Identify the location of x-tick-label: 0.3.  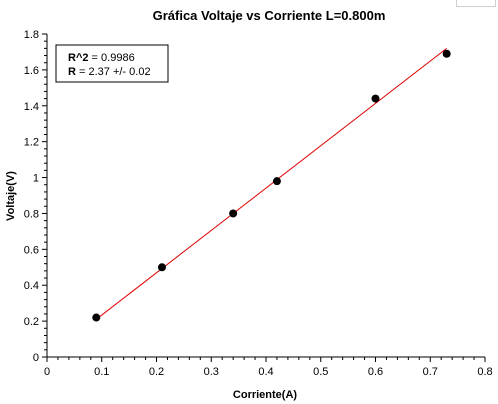
(211, 372).